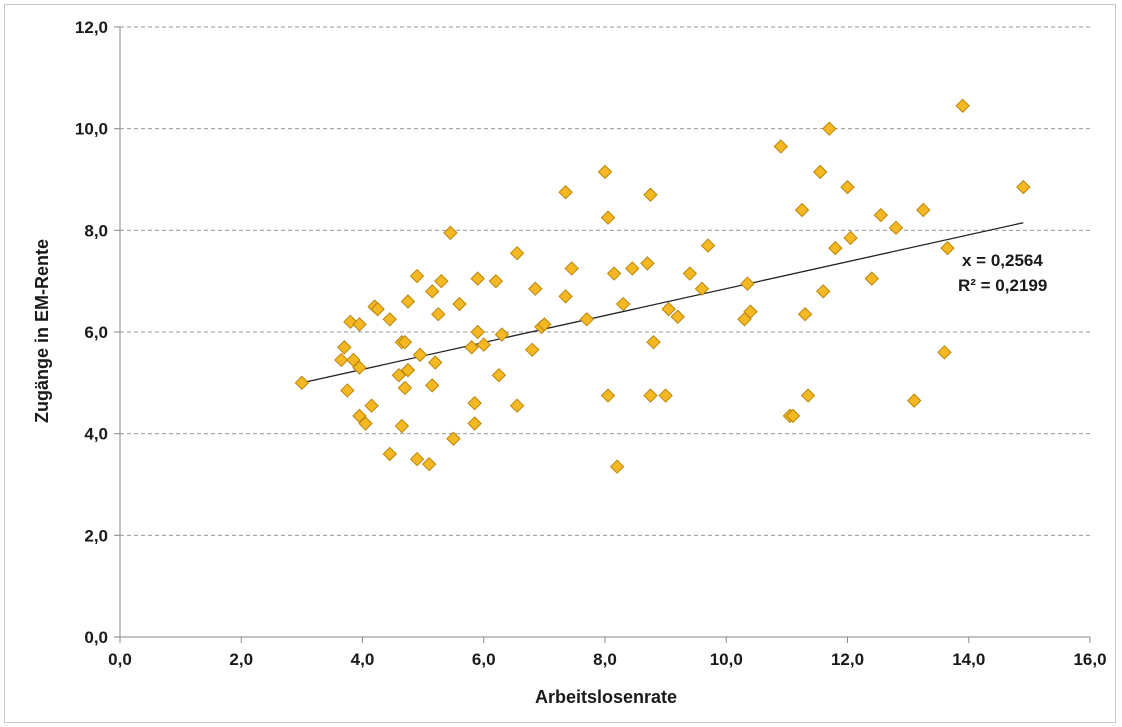  I want to click on y-axis-title: Zugänge in EM-Rente, so click(42, 331).